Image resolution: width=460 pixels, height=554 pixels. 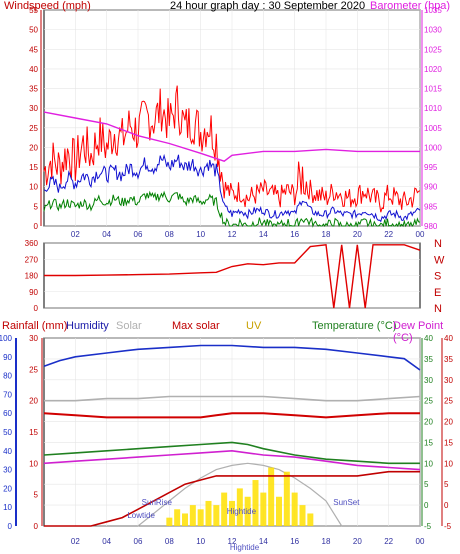 What do you see at coordinates (433, 128) in the screenshot?
I see `baro-y-tick: 1005` at bounding box center [433, 128].